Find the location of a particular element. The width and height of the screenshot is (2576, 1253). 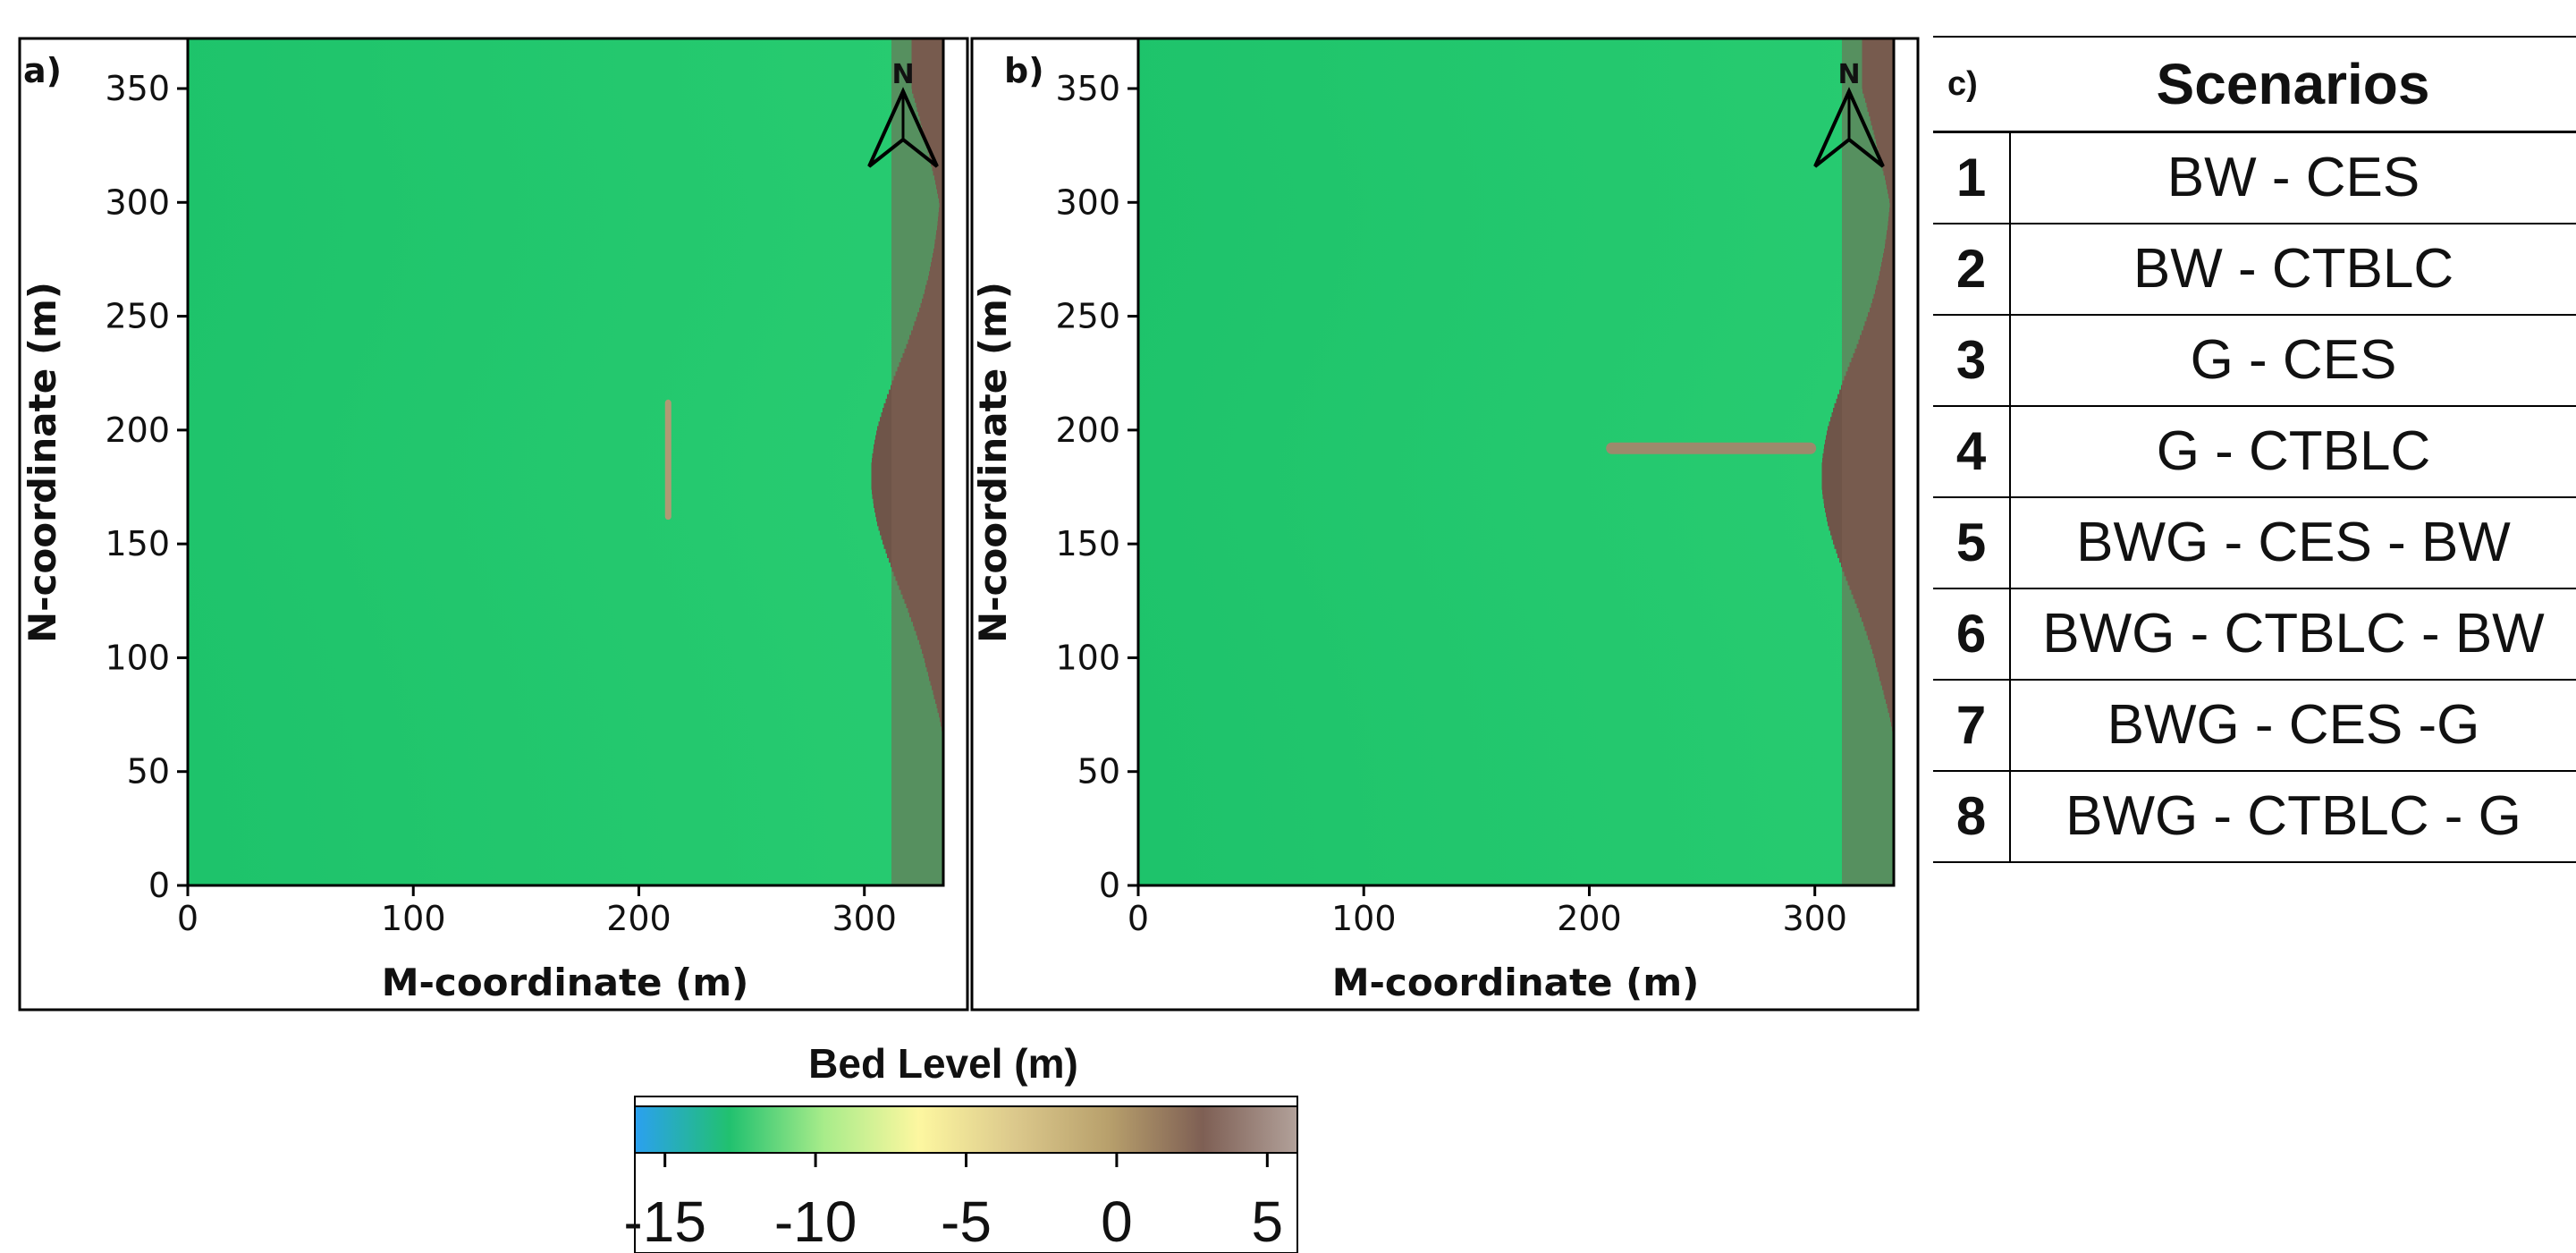

panel-a-x-ticks: 0 100 200 300 is located at coordinates (537, 911).